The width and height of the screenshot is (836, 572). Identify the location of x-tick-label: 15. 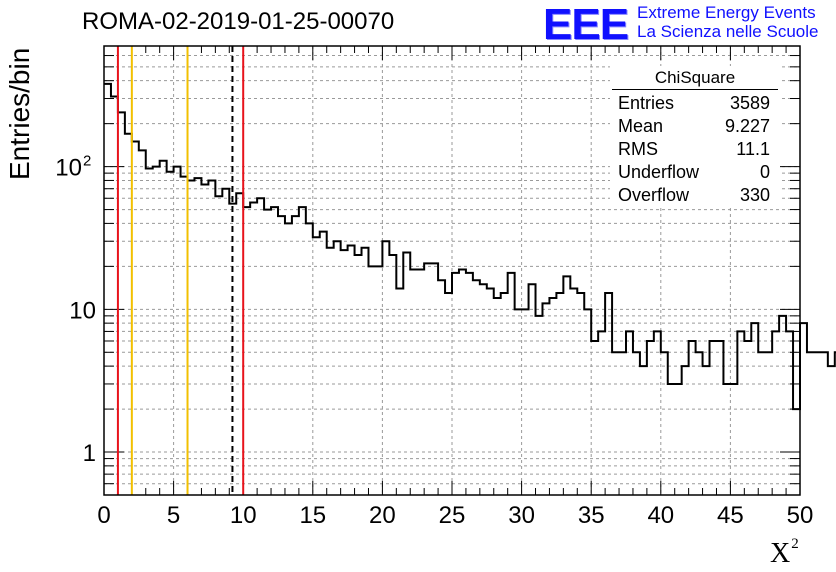
(312, 515).